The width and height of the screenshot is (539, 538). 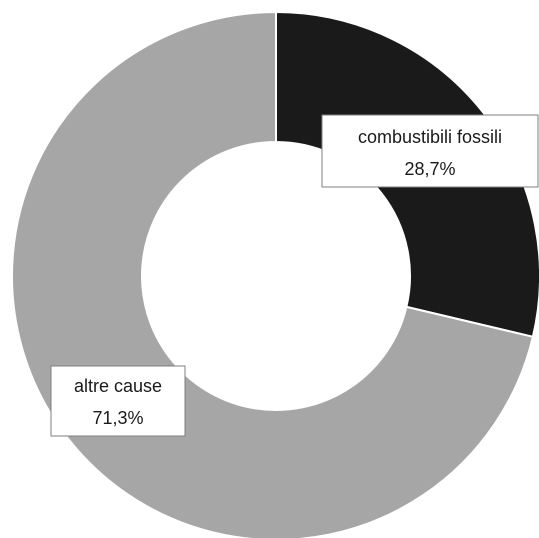 What do you see at coordinates (118, 386) in the screenshot?
I see `slice-label-altre-cause: altre cause` at bounding box center [118, 386].